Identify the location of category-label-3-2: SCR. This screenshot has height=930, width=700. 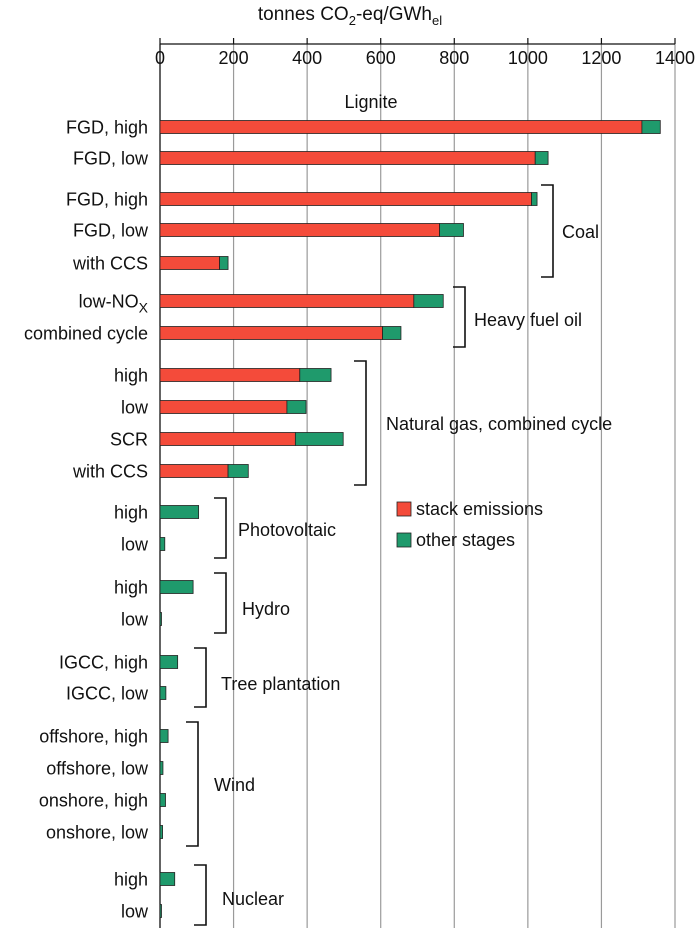
(129, 440).